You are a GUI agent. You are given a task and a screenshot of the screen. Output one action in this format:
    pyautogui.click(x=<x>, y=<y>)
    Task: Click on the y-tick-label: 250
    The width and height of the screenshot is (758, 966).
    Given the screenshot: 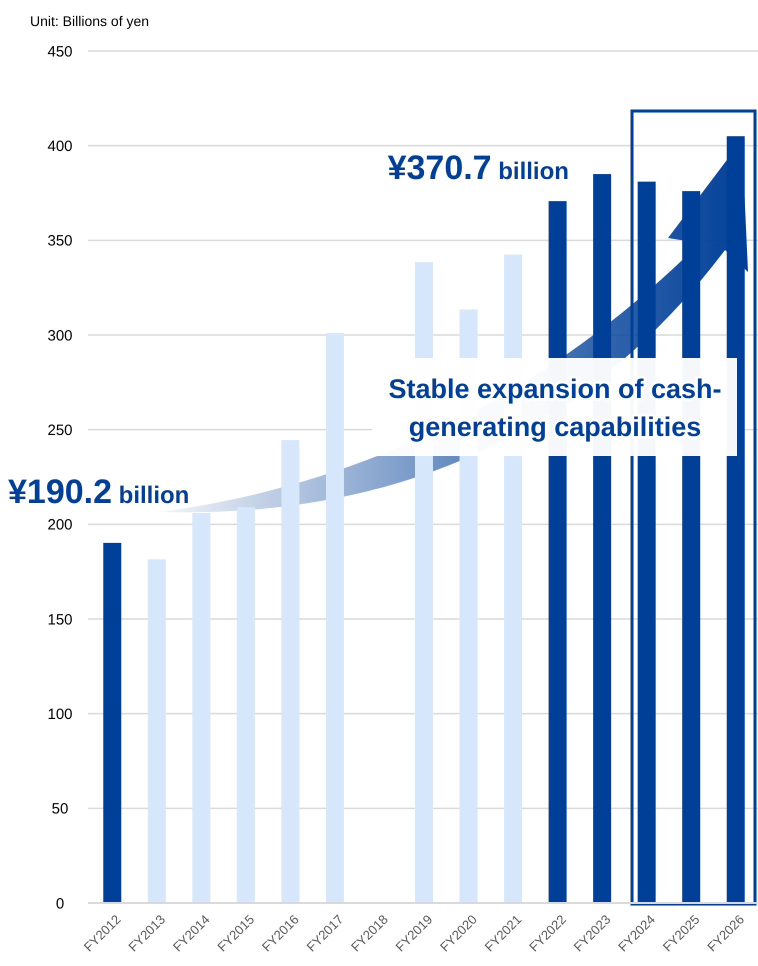 What is the action you would take?
    pyautogui.click(x=60, y=430)
    